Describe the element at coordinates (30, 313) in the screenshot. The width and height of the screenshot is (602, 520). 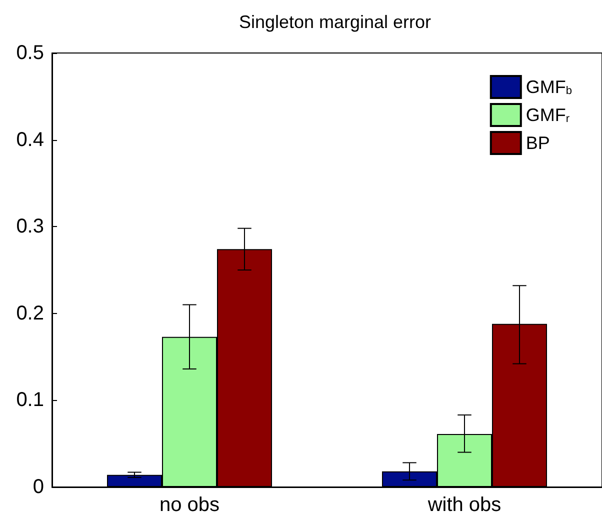
I see `y-tick-label: 0.2` at that location.